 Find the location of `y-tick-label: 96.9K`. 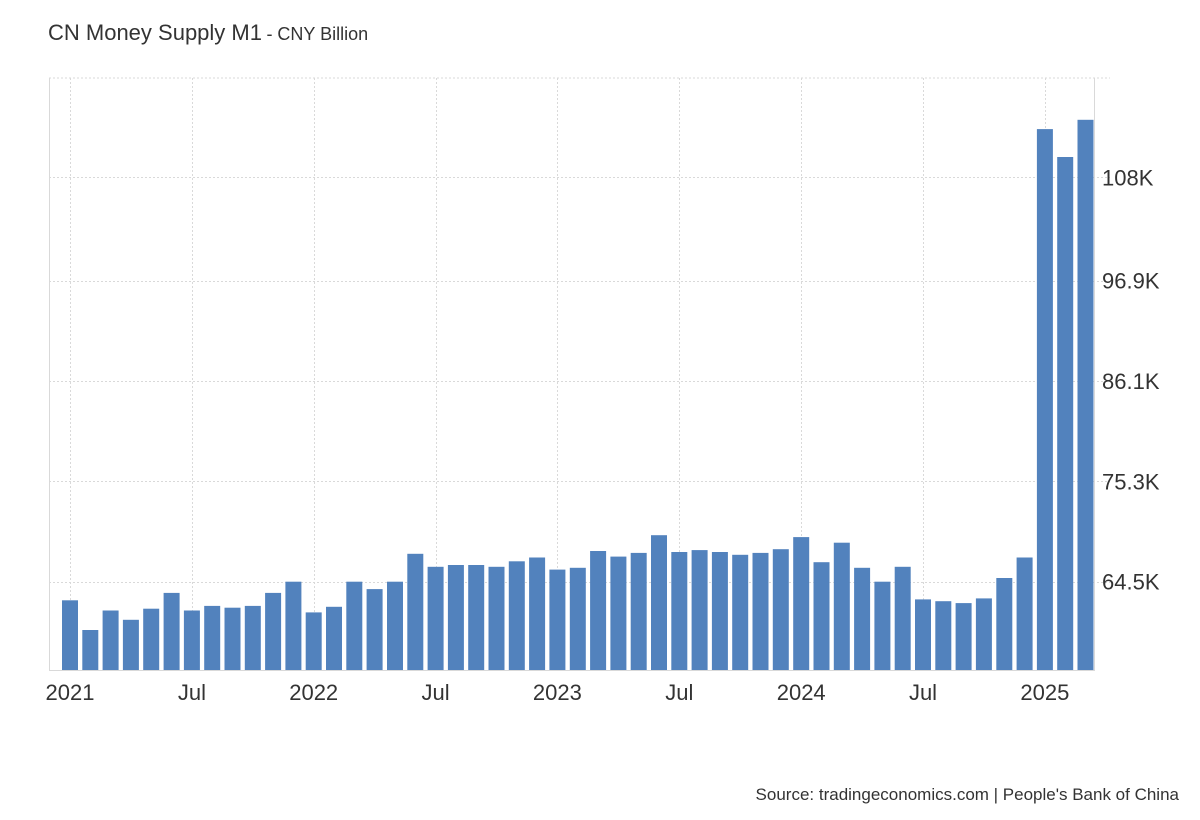

y-tick-label: 96.9K is located at coordinates (1131, 281).